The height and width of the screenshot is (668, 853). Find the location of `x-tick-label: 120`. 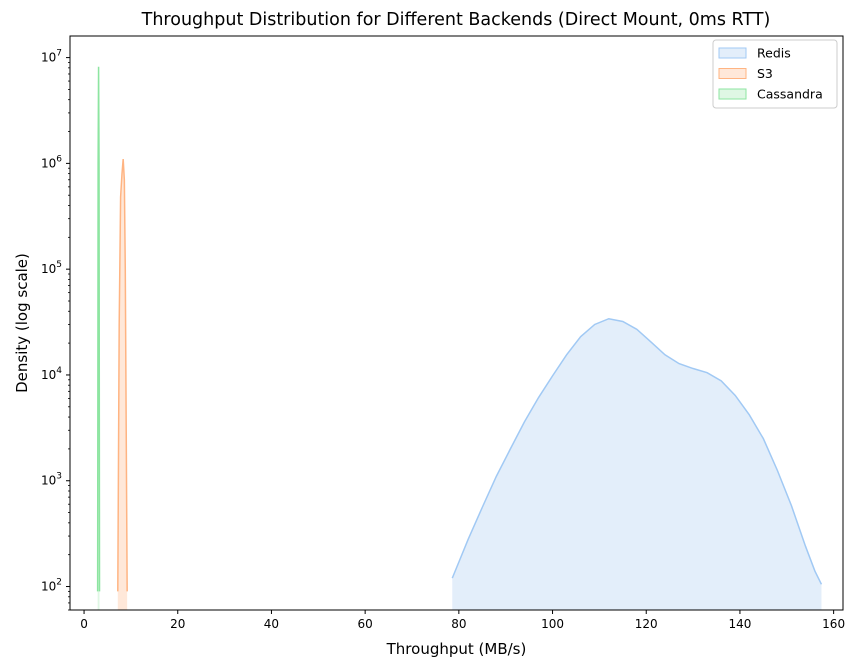

x-tick-label: 120 is located at coordinates (646, 624).